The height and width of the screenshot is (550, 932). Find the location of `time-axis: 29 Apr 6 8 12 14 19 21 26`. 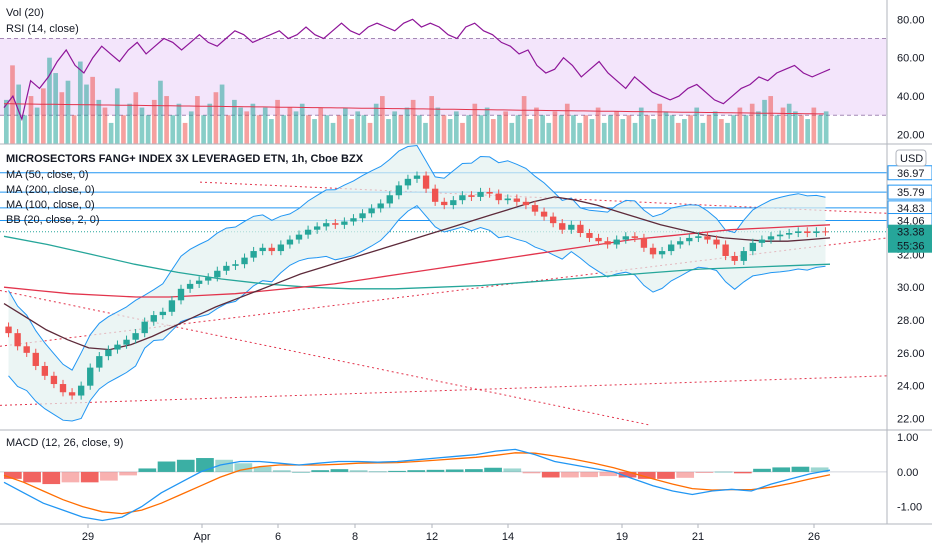

time-axis: 29 Apr 6 8 12 14 19 21 26 is located at coordinates (451, 533).